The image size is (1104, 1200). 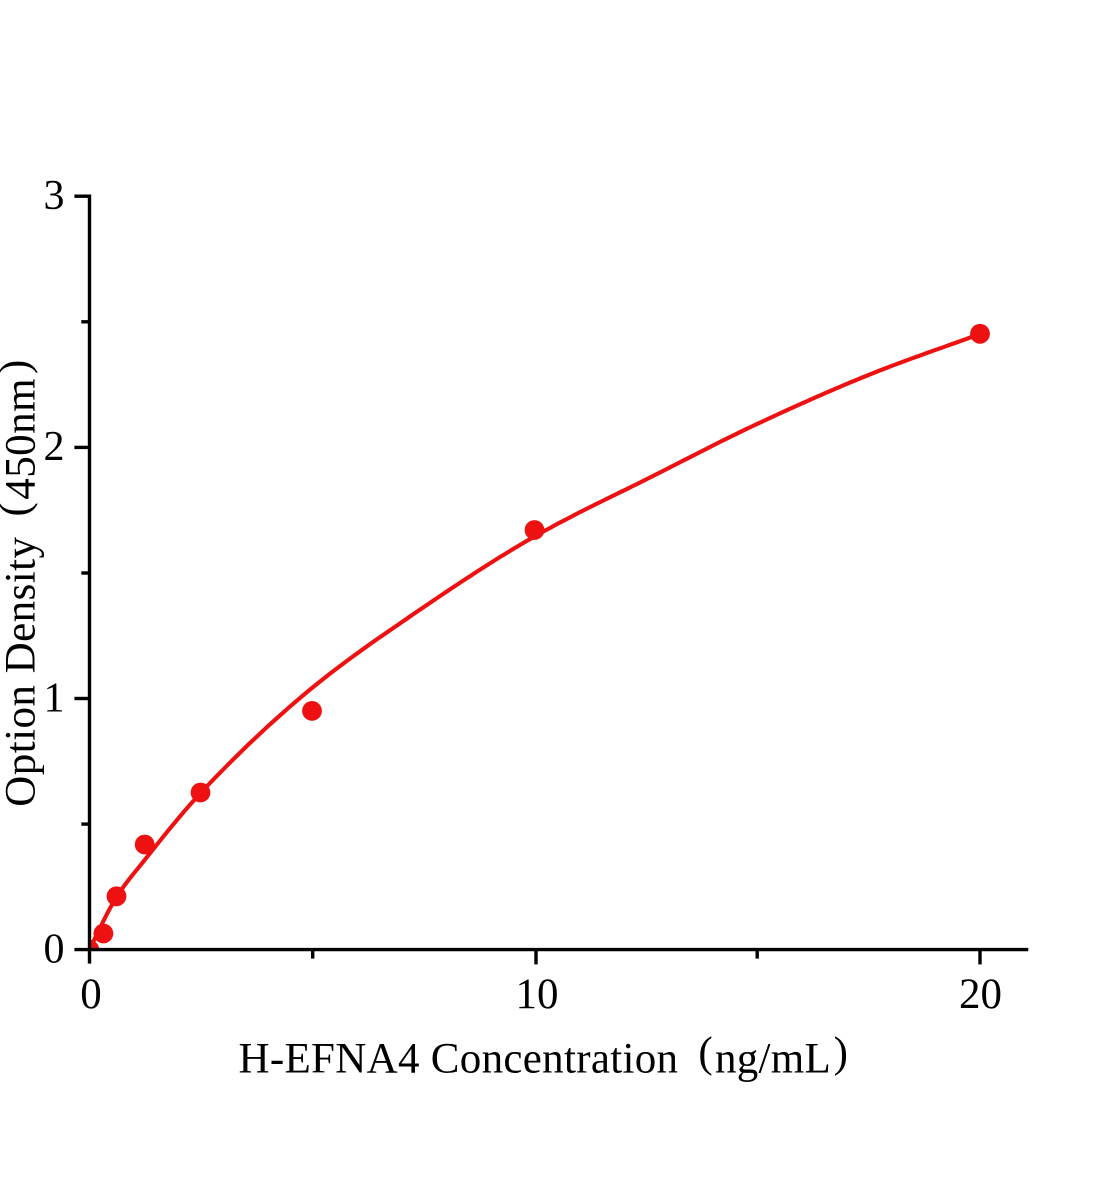 I want to click on svg-text: 3, so click(x=54, y=196).